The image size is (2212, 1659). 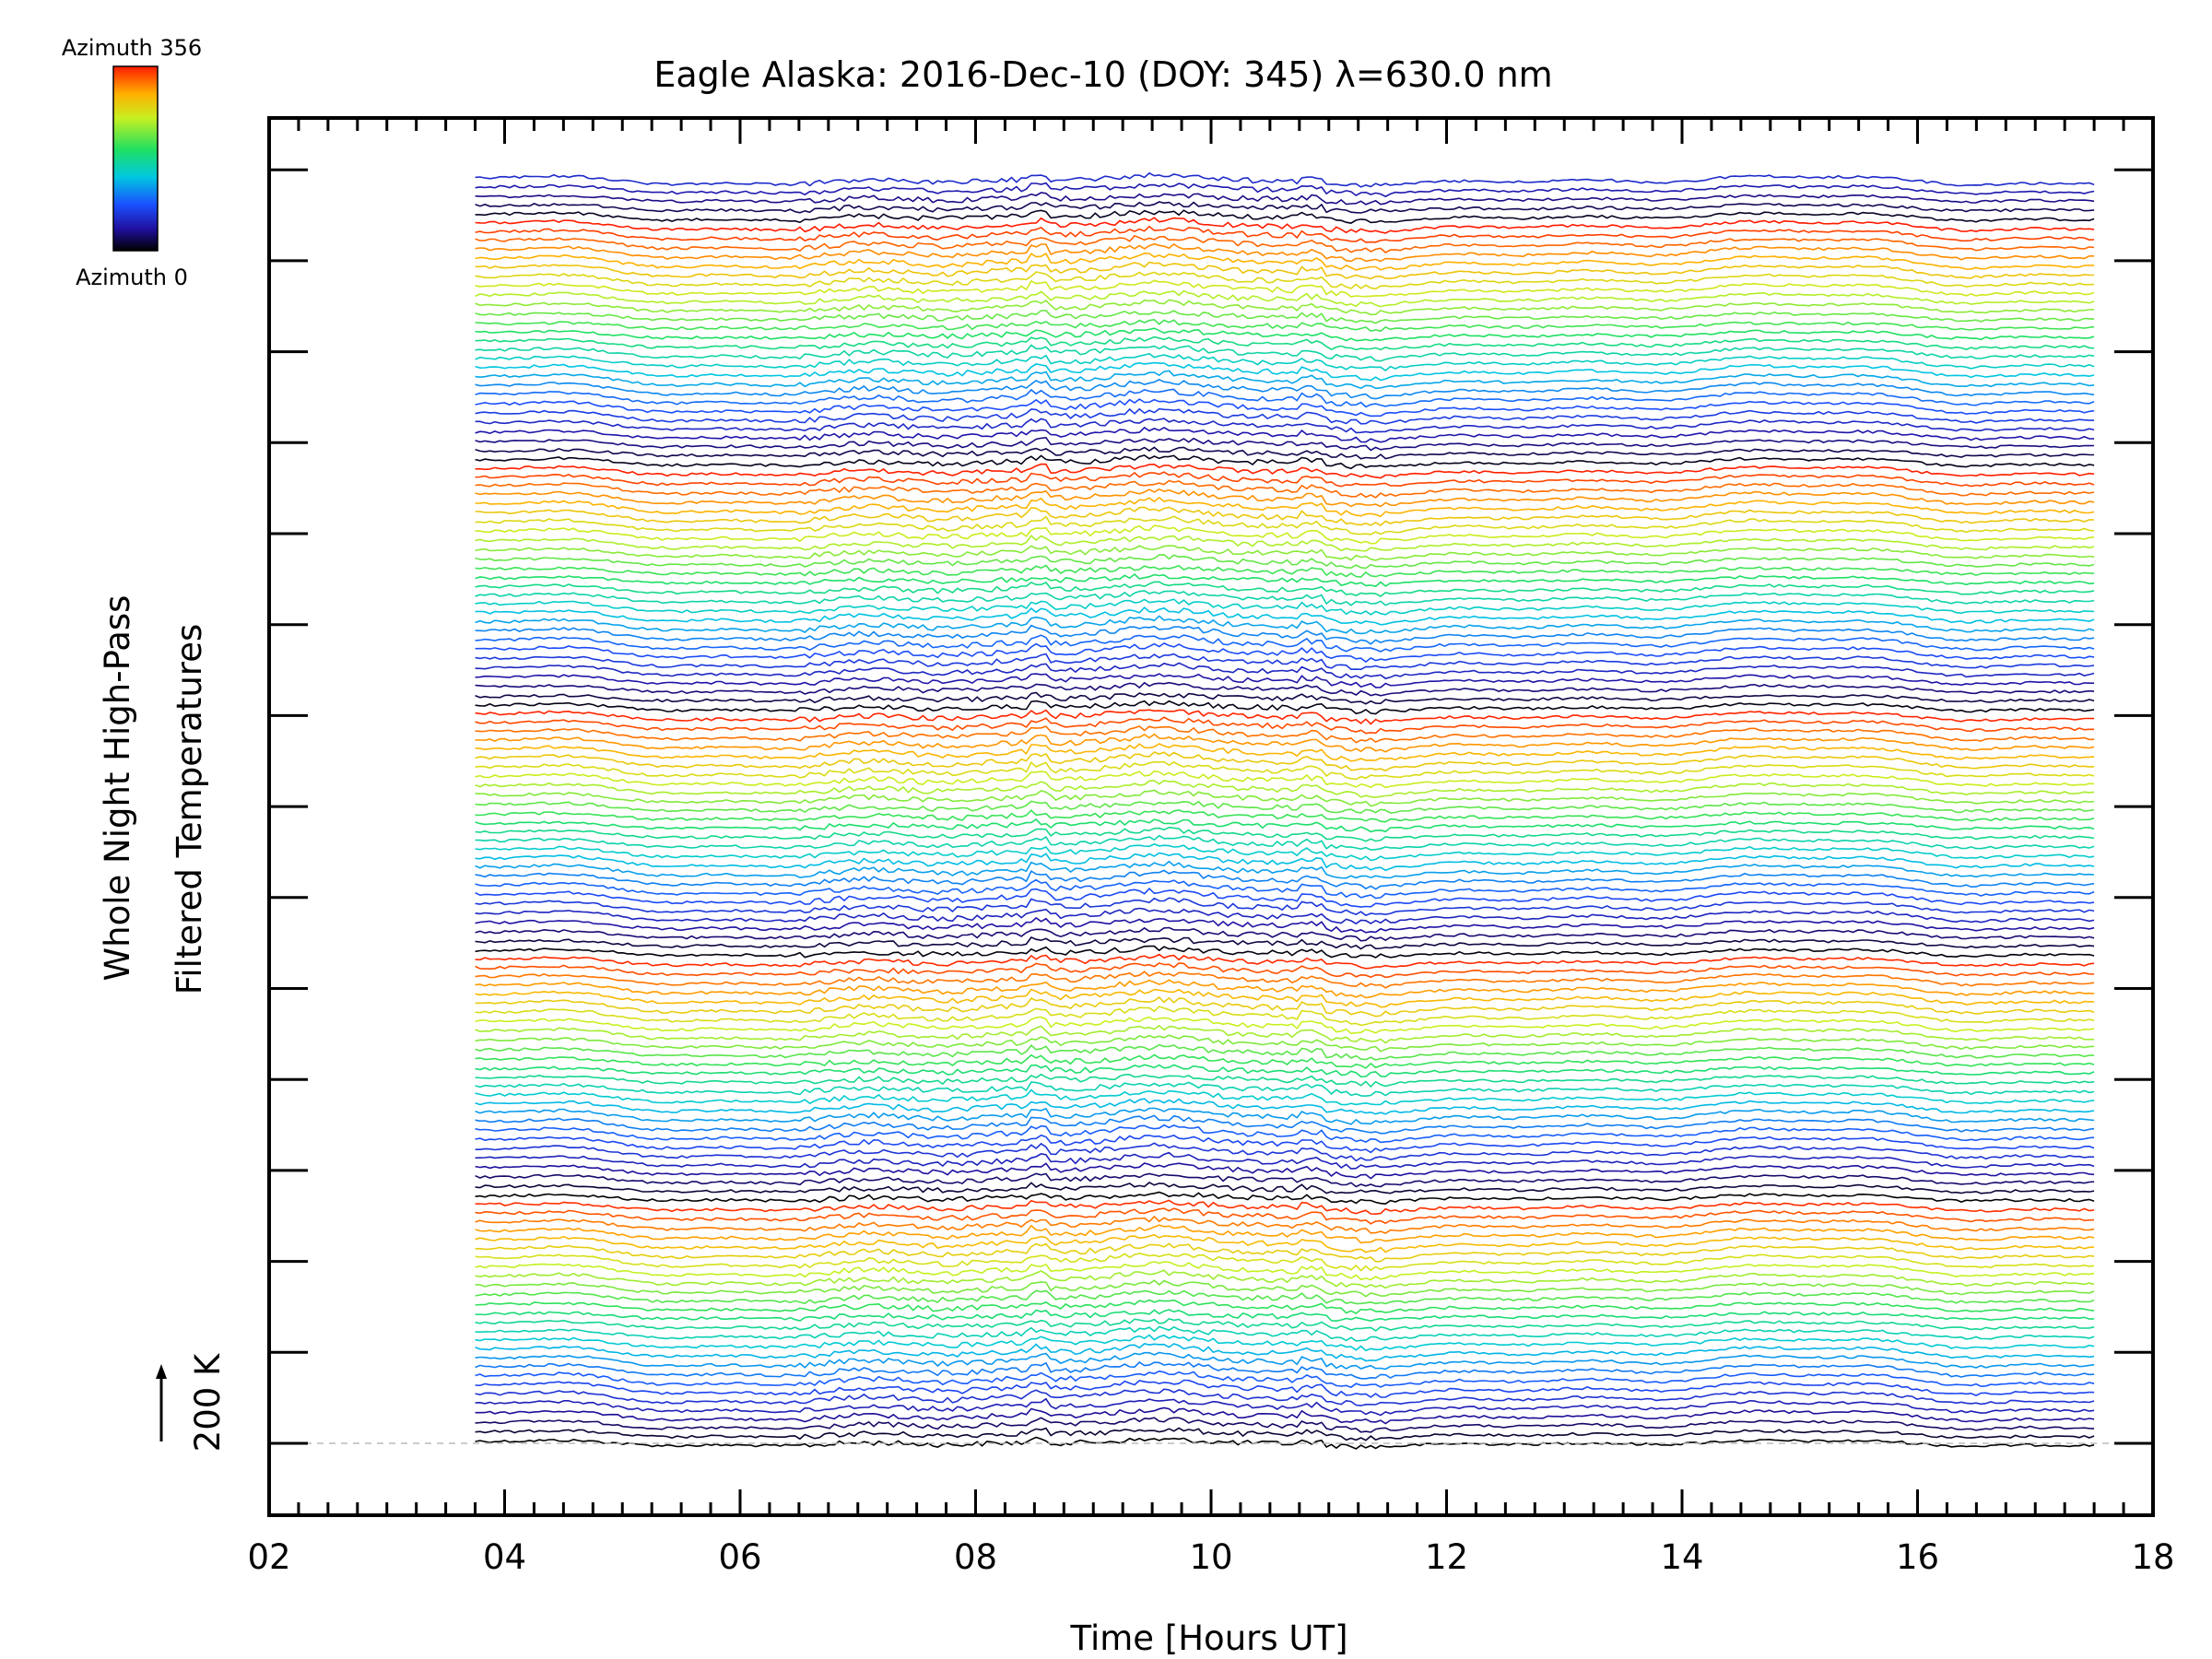 What do you see at coordinates (1681, 1557) in the screenshot?
I see `x-tick-label: 14` at bounding box center [1681, 1557].